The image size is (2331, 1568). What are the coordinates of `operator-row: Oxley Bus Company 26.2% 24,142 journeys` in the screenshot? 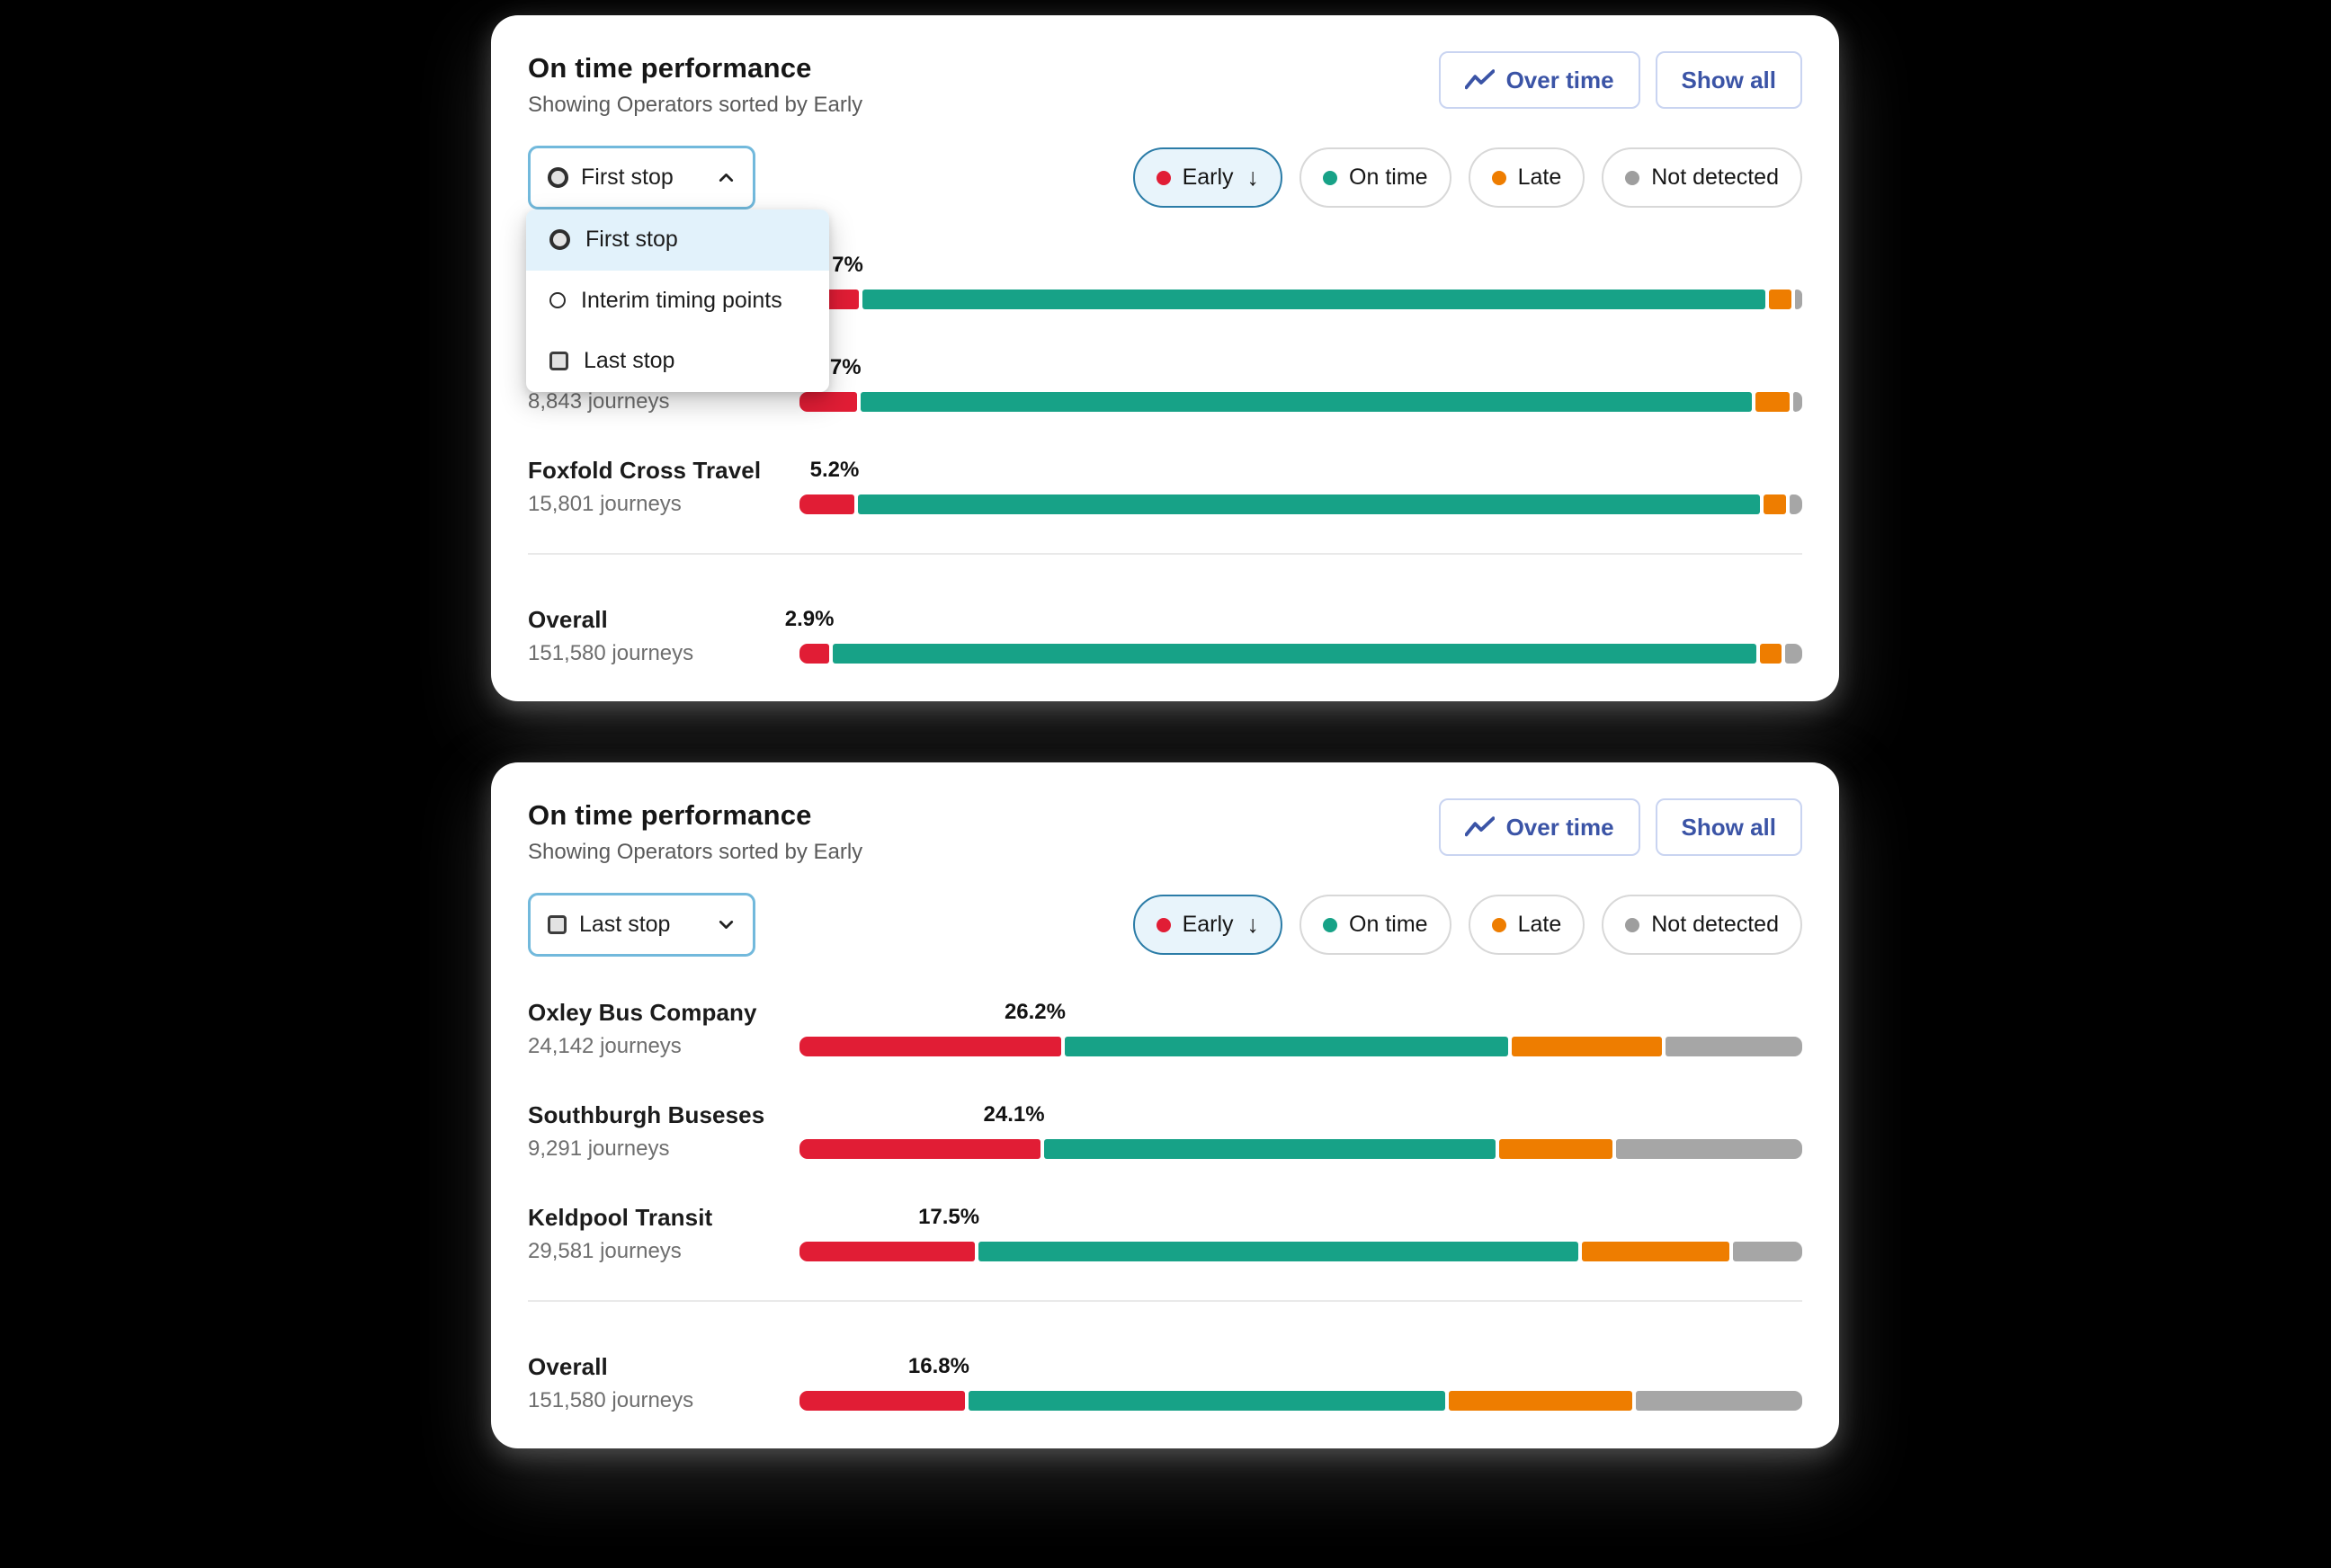 It's located at (1165, 1025).